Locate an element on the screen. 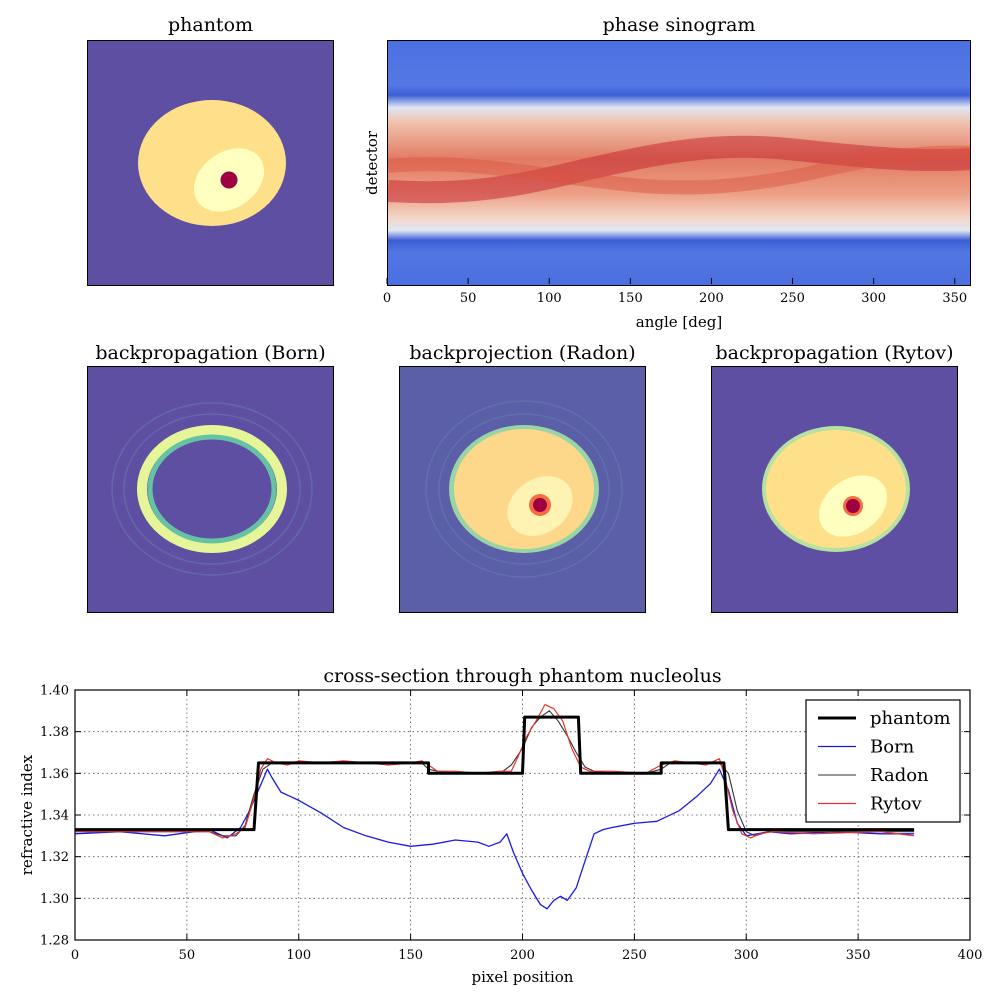 The width and height of the screenshot is (1000, 1000). born-image is located at coordinates (210, 489).